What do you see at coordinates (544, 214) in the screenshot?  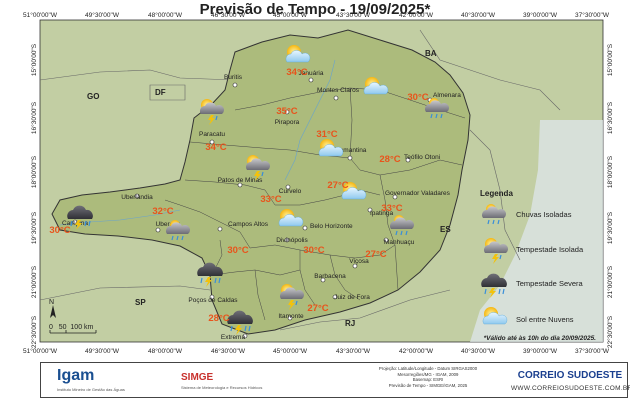 I see `legend-label-0: Chuvas Isoladas` at bounding box center [544, 214].